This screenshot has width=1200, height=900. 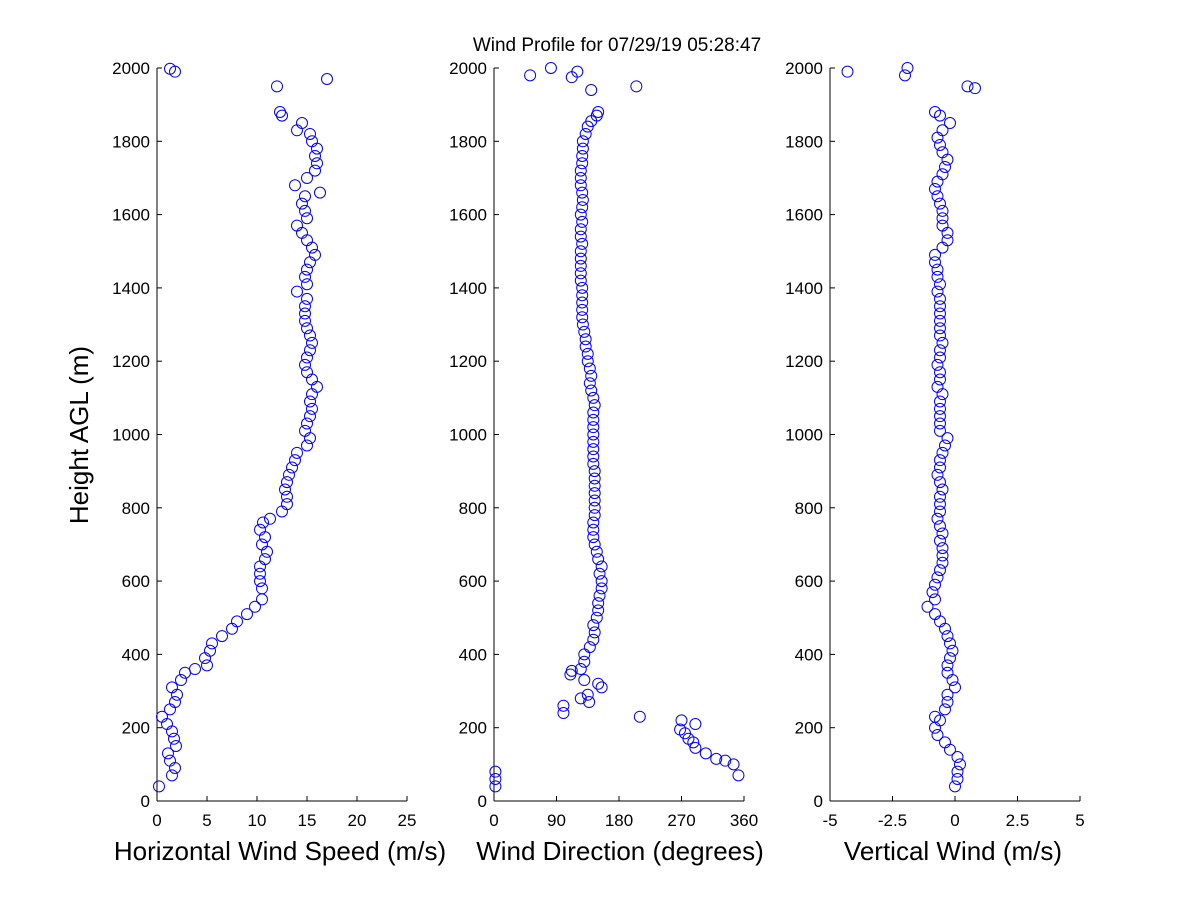 I want to click on x-tick-label: 270, so click(x=681, y=820).